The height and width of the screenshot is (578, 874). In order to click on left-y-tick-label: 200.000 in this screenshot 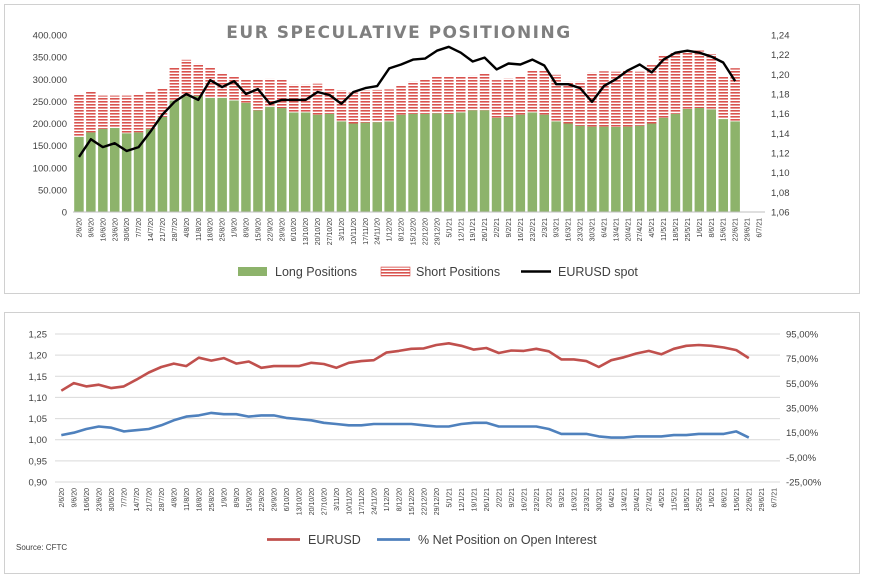, I will do `click(50, 124)`.